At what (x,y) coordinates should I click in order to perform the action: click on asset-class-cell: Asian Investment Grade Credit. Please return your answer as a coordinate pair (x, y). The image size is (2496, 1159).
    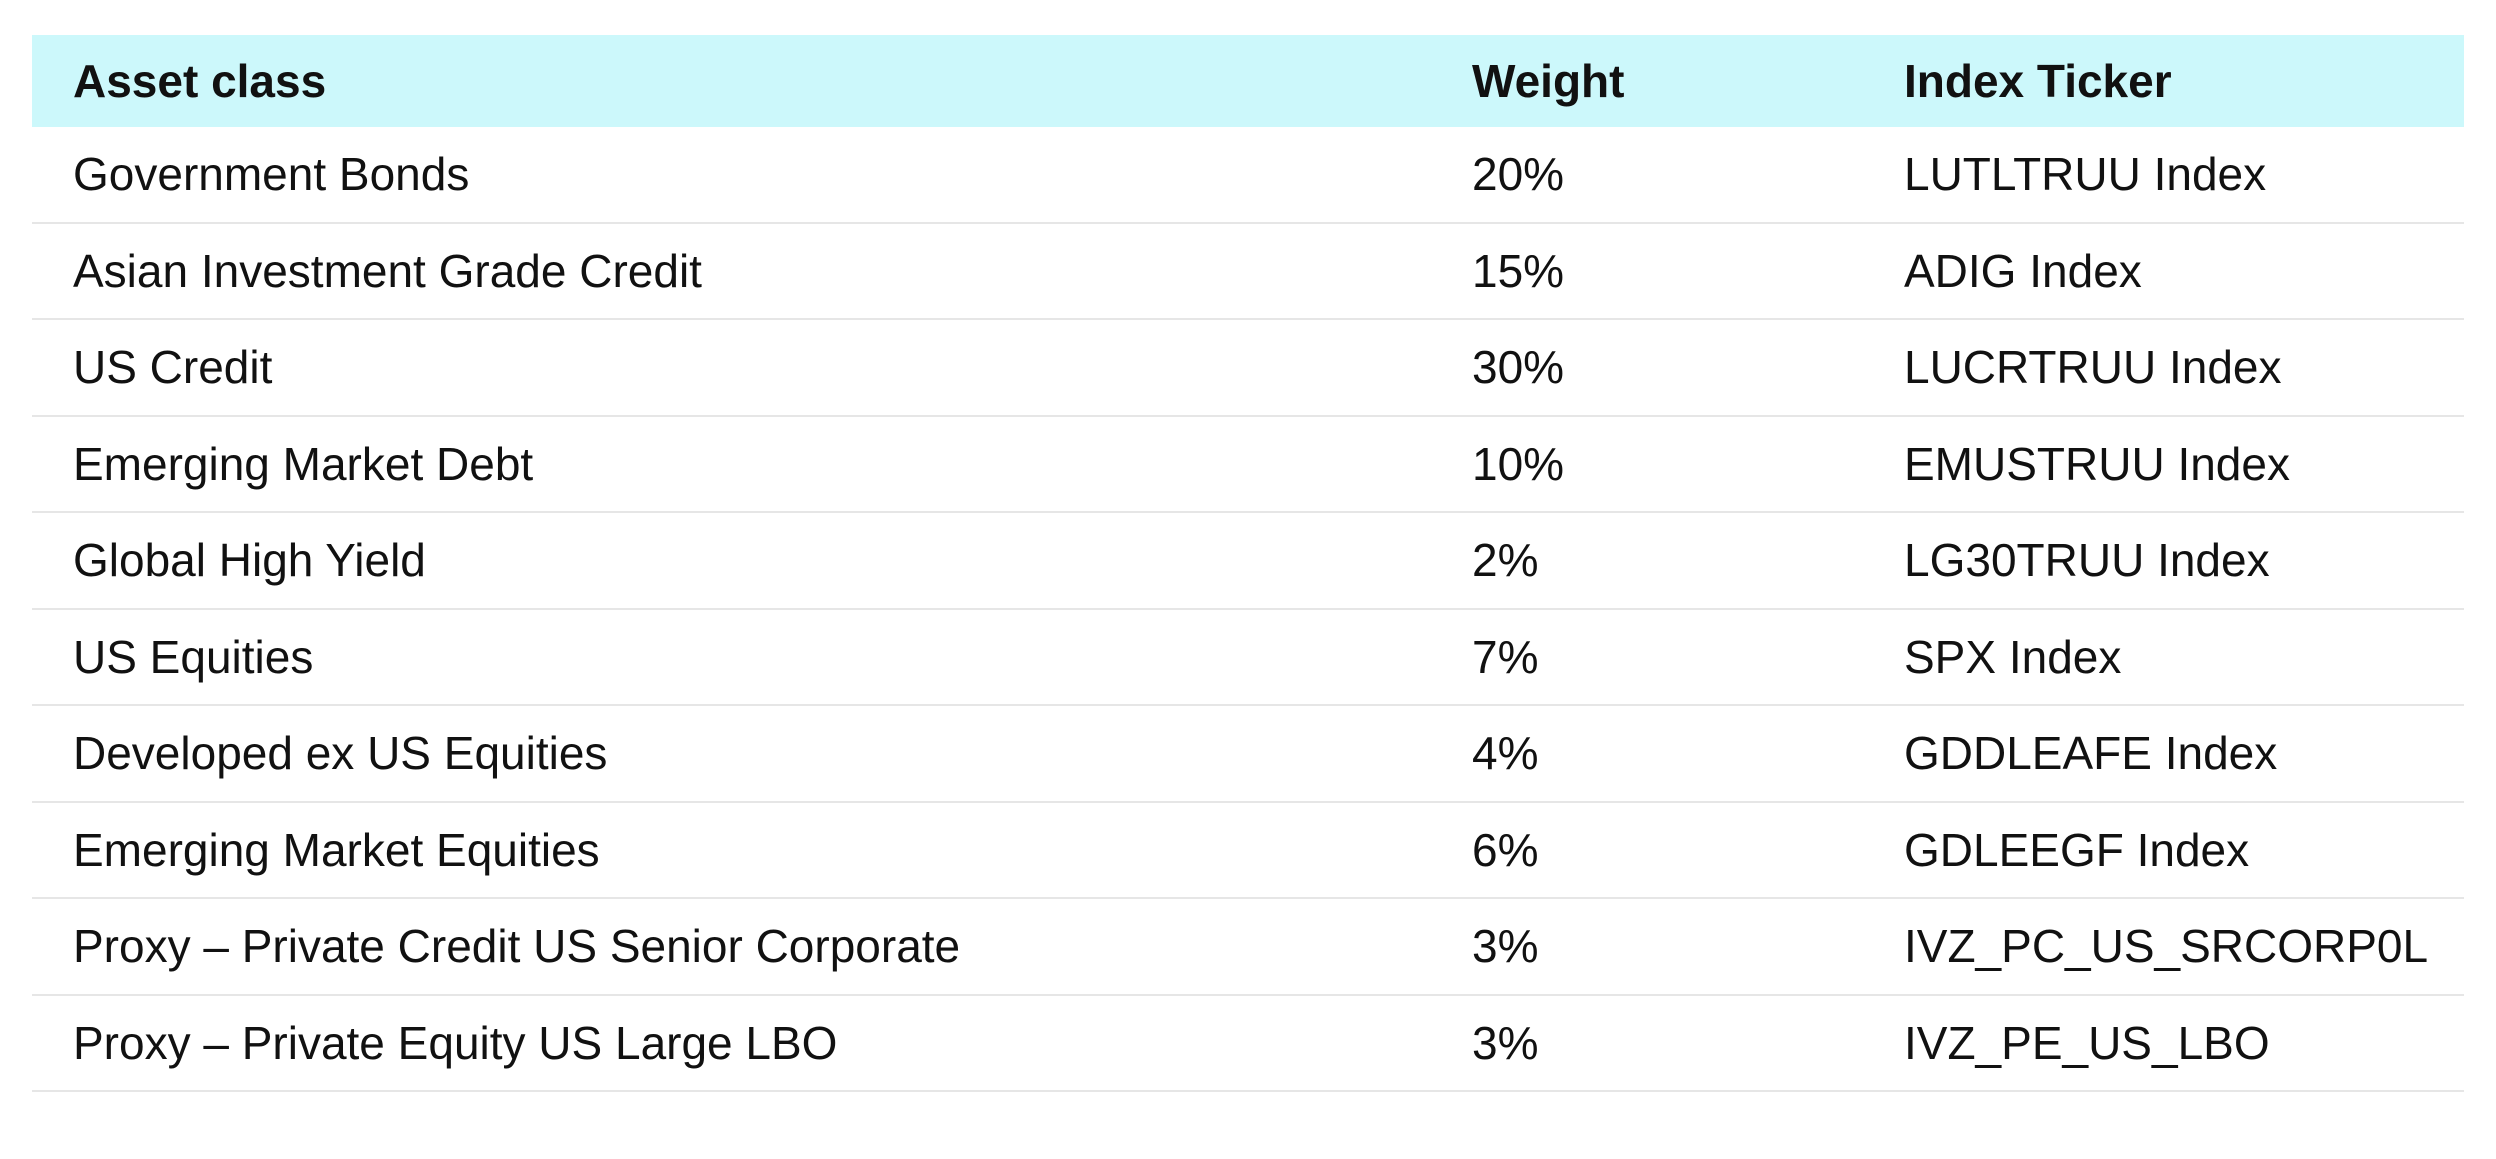
    Looking at the image, I should click on (387, 270).